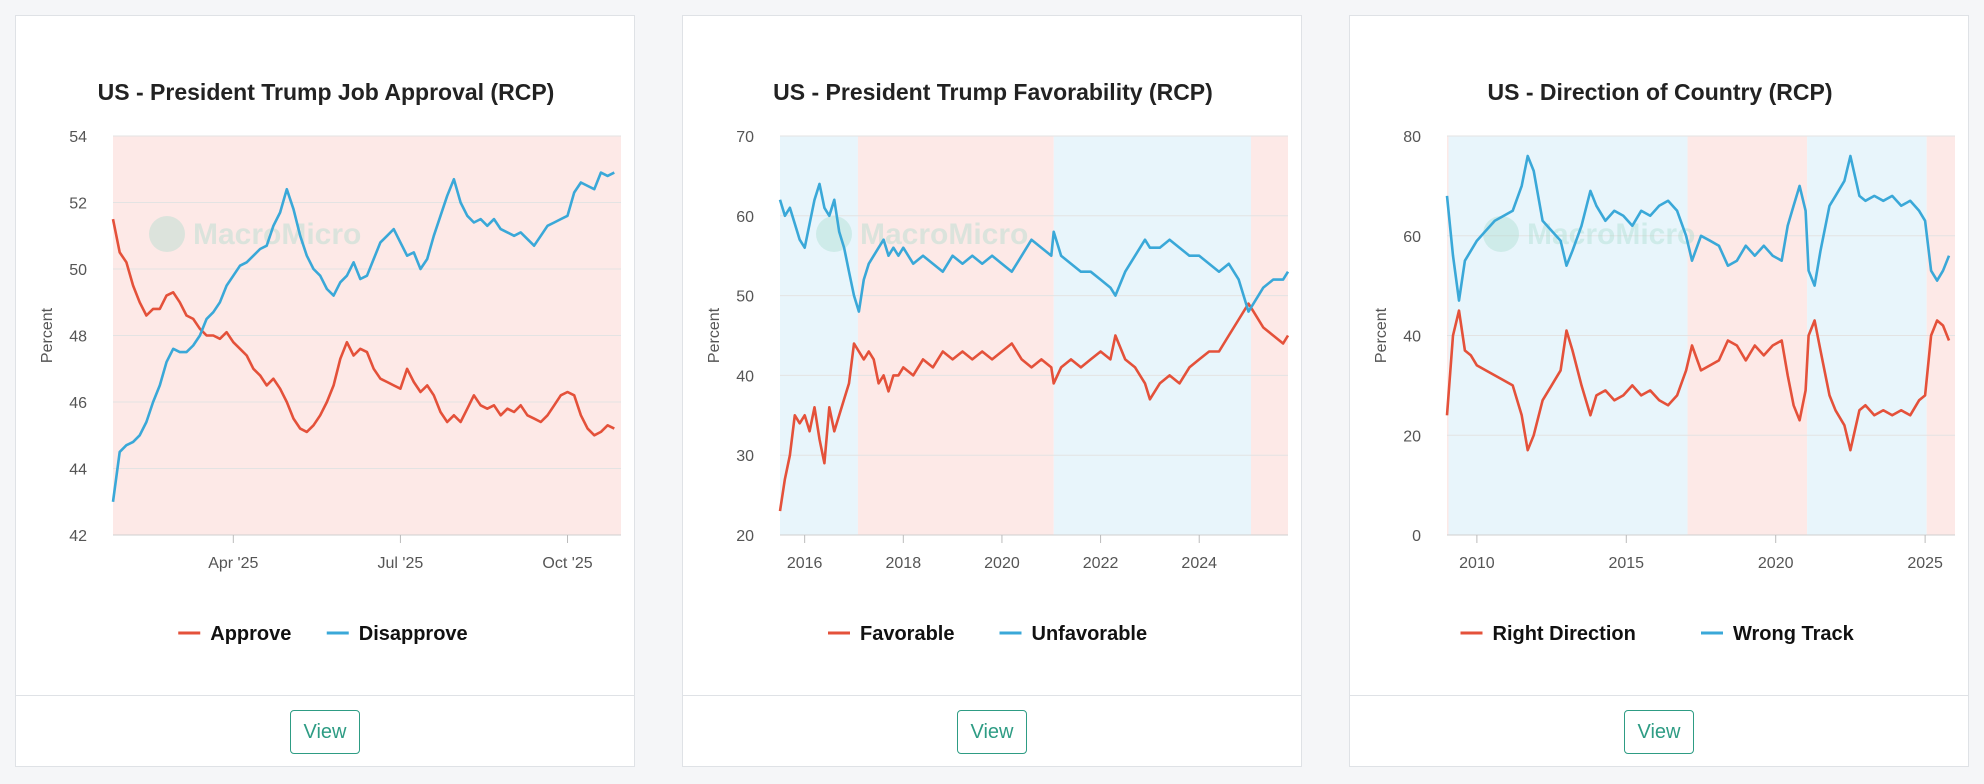 This screenshot has width=1984, height=784. I want to click on x-tick-label: 2010, so click(1477, 563).